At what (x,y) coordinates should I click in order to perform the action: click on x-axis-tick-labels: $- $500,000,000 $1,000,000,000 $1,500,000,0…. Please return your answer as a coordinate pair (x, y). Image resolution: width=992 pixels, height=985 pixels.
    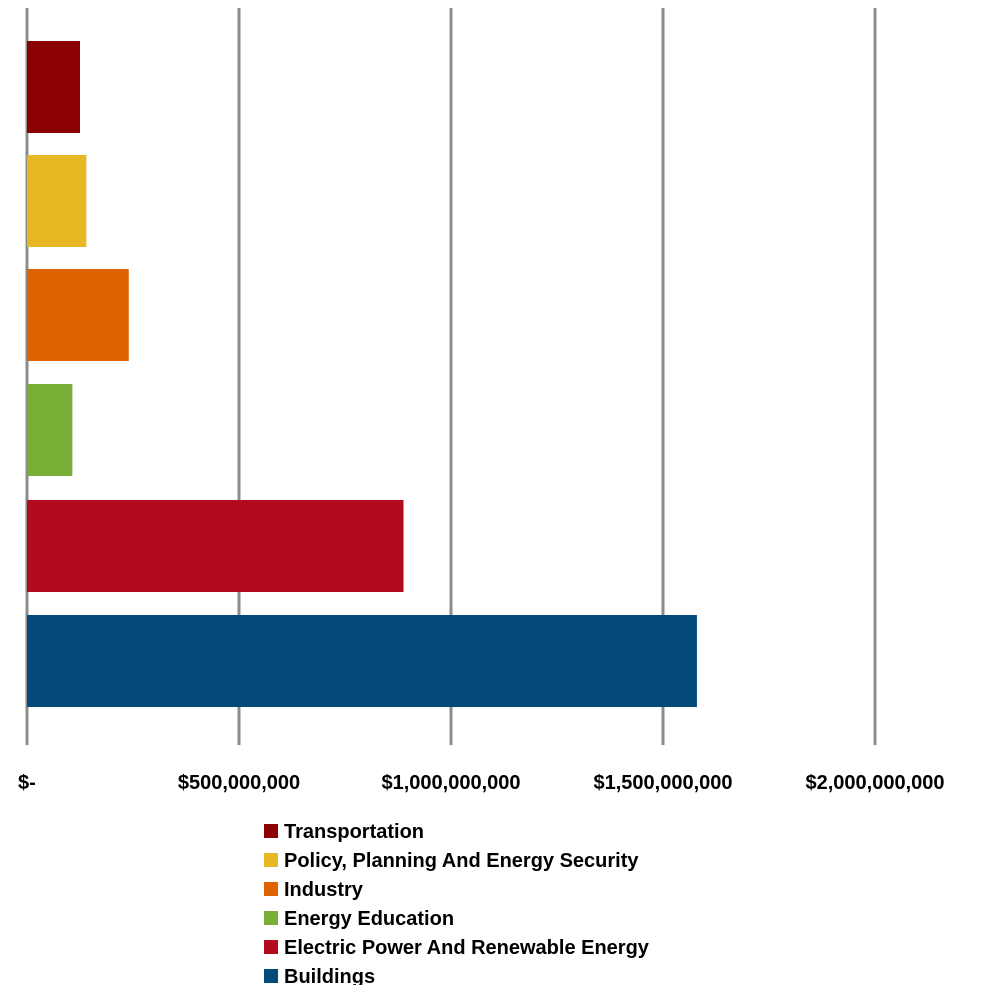
    Looking at the image, I should click on (481, 783).